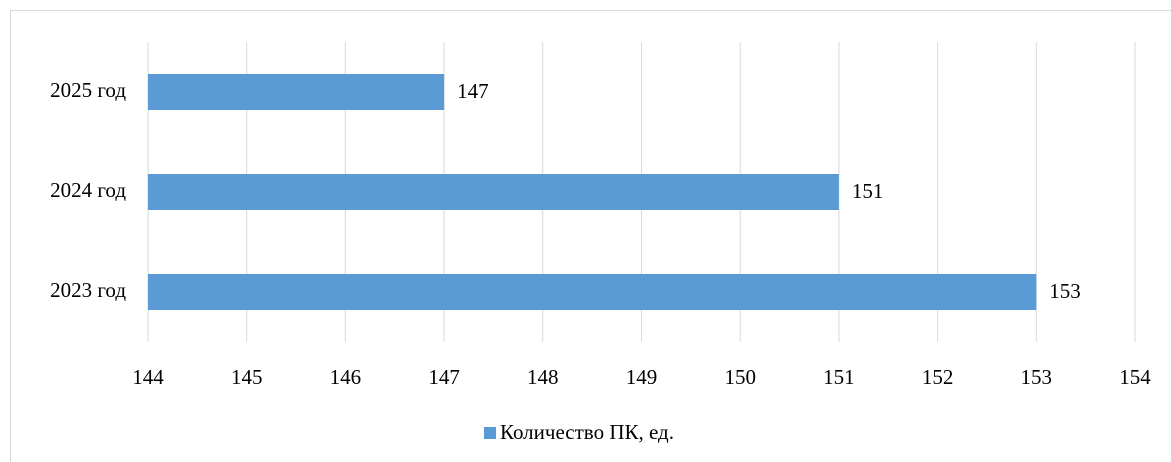 Image resolution: width=1171 pixels, height=462 pixels. Describe the element at coordinates (490, 433) in the screenshot. I see `legend-swatch` at that location.